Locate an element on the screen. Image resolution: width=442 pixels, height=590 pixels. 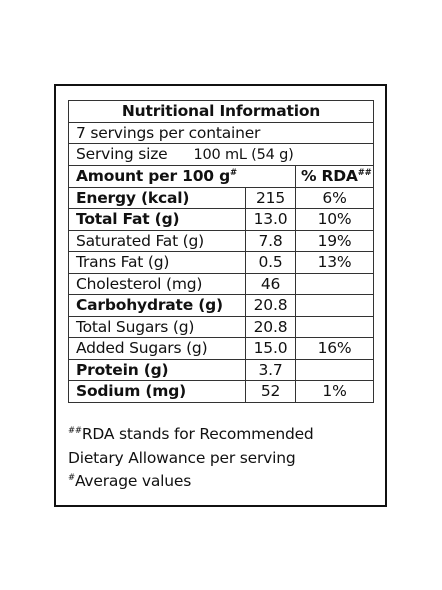
servings-per-container: 7 servings per container is located at coordinates (221, 132).